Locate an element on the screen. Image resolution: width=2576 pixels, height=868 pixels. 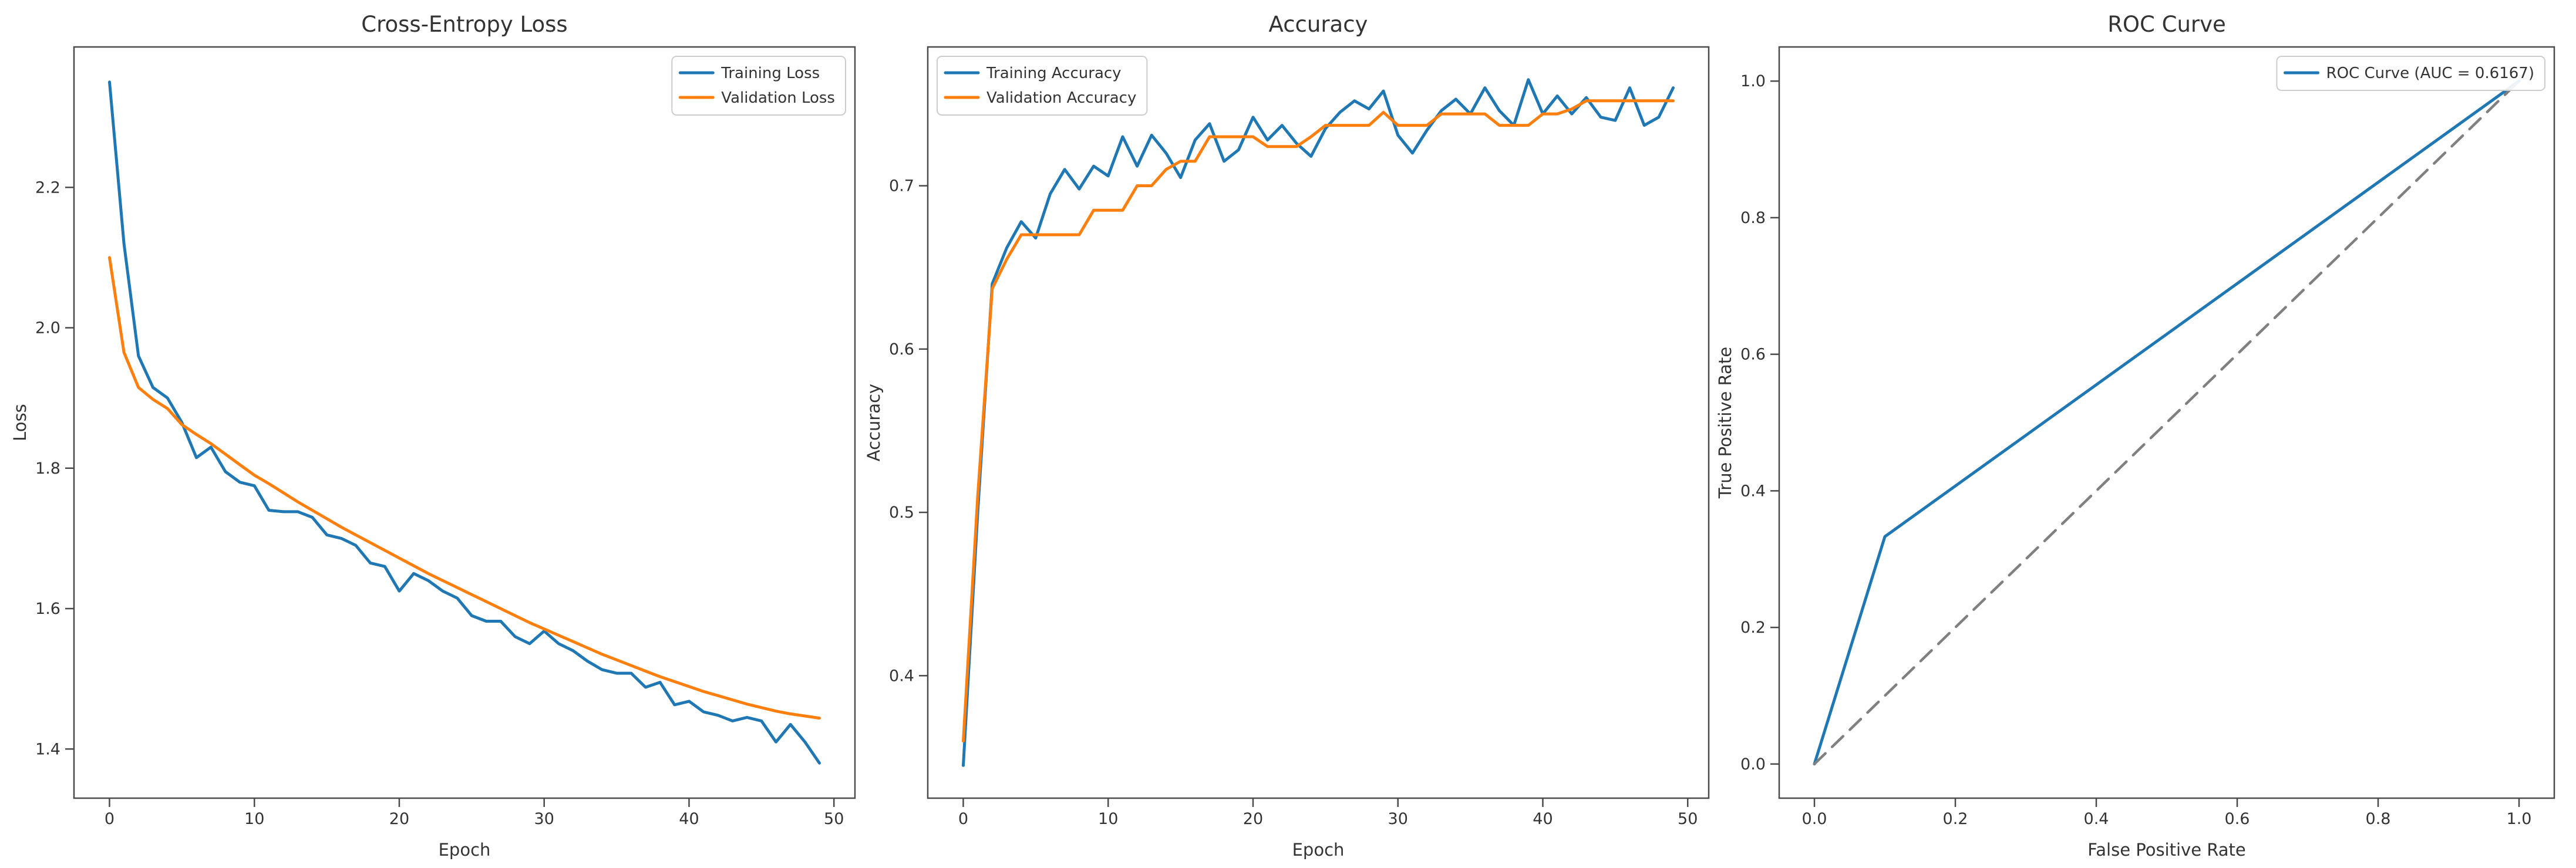
y-axis-label: Accuracy is located at coordinates (874, 422).